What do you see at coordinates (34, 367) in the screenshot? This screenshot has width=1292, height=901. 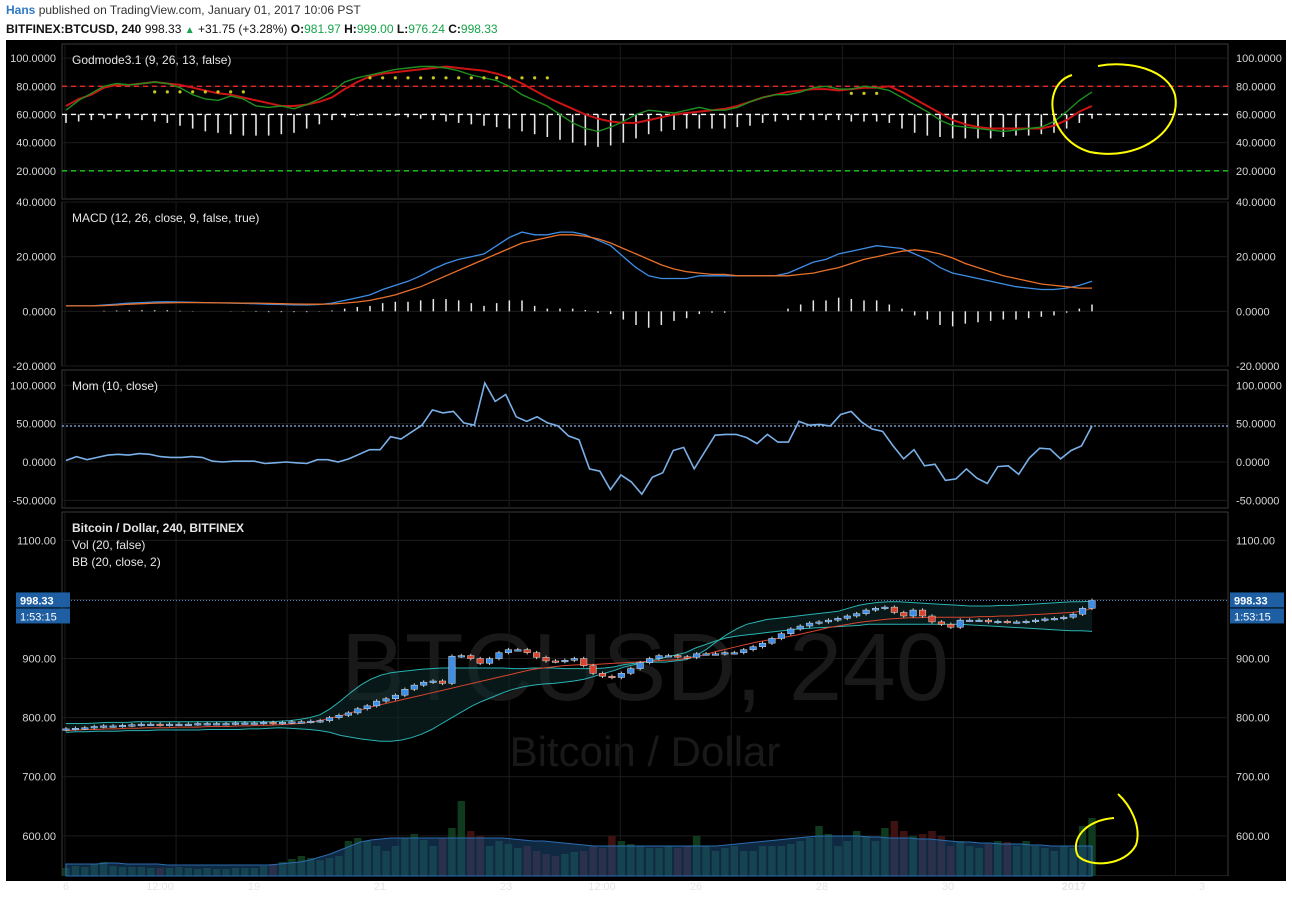 I see `y-tick-left: -20.0000` at bounding box center [34, 367].